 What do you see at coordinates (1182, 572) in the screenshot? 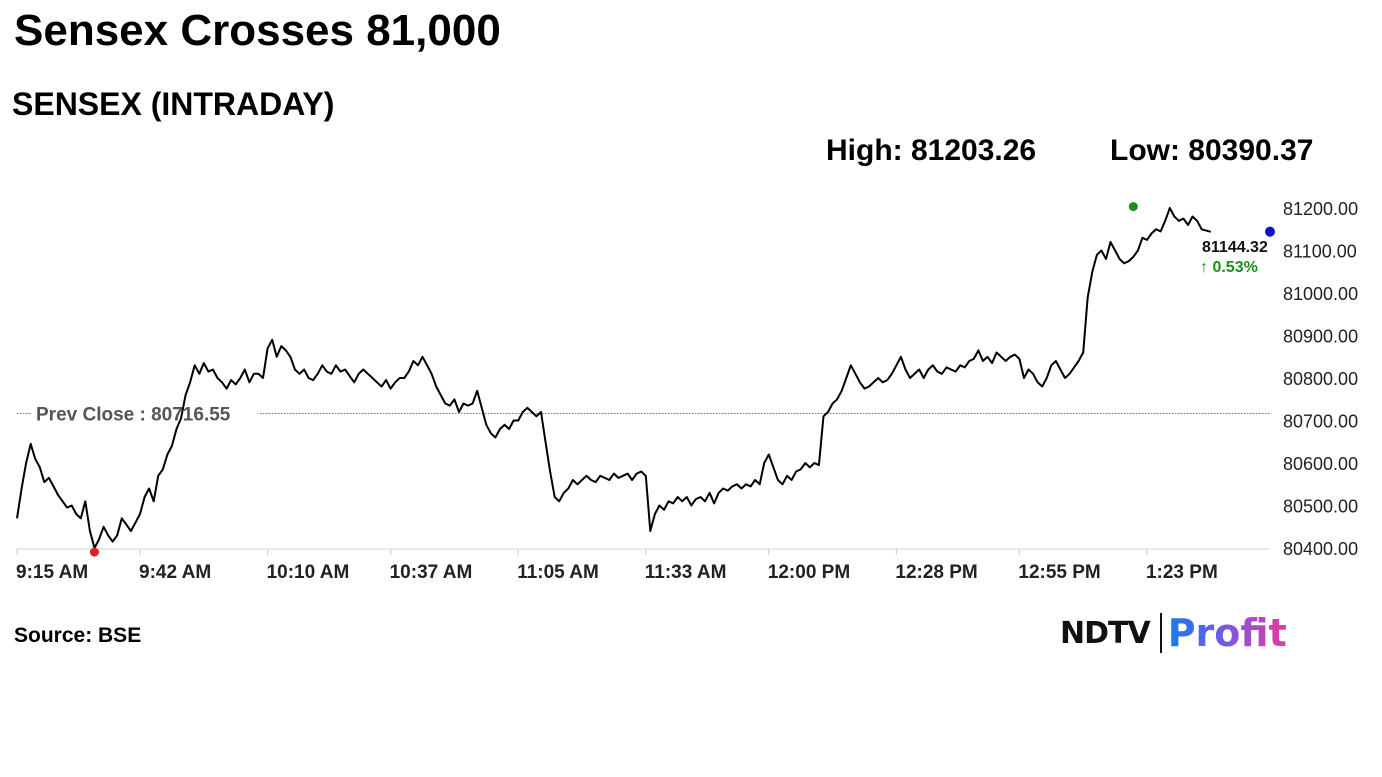
I see `x-tick-label: 1:23 PM` at bounding box center [1182, 572].